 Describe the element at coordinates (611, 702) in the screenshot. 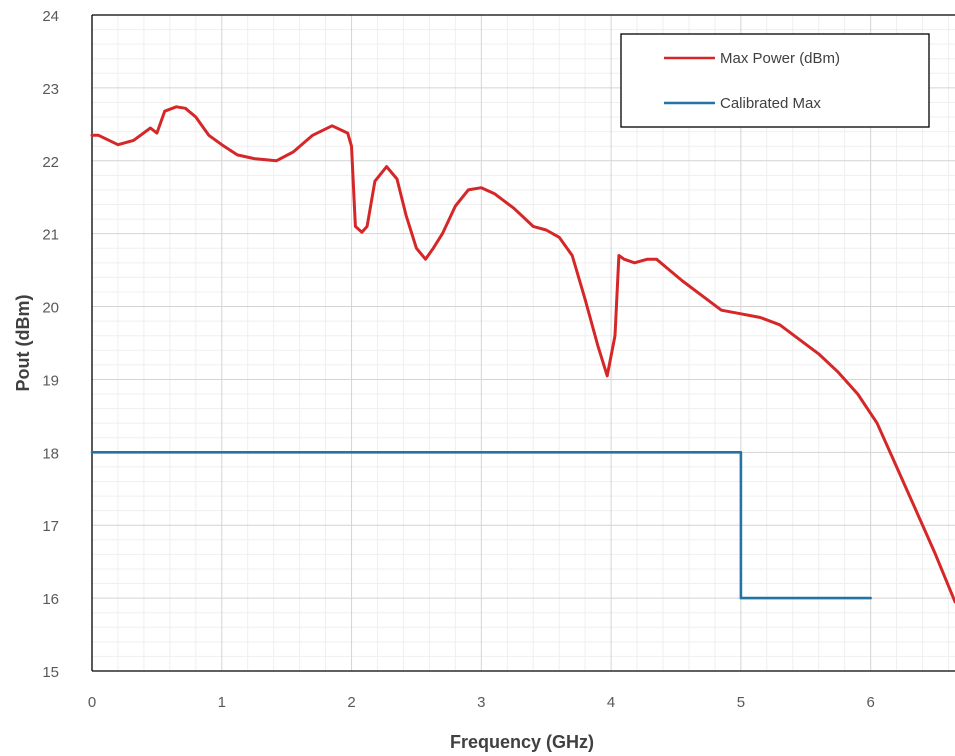

I see `x-tick-label: 4` at that location.